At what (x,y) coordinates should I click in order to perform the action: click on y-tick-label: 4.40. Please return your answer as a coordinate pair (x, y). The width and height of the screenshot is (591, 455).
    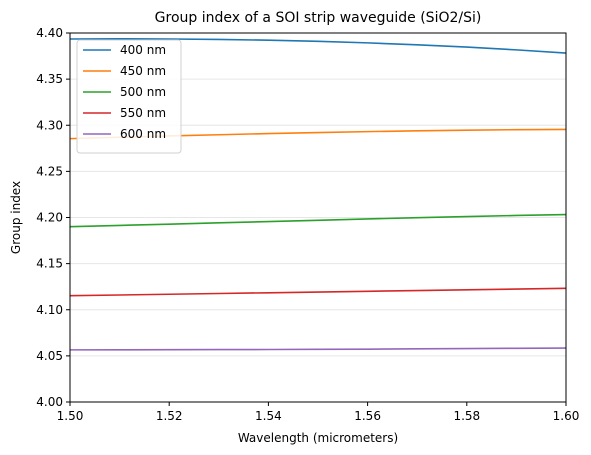
    Looking at the image, I should click on (49, 33).